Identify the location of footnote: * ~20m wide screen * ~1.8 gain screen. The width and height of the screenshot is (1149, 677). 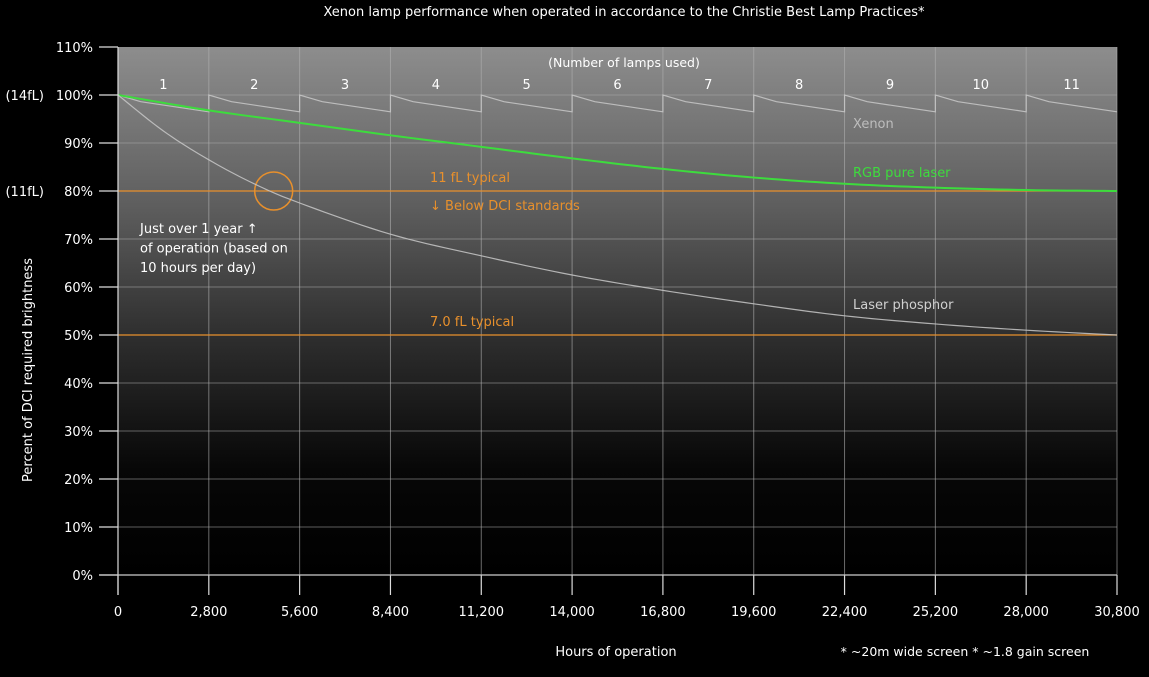
(965, 651).